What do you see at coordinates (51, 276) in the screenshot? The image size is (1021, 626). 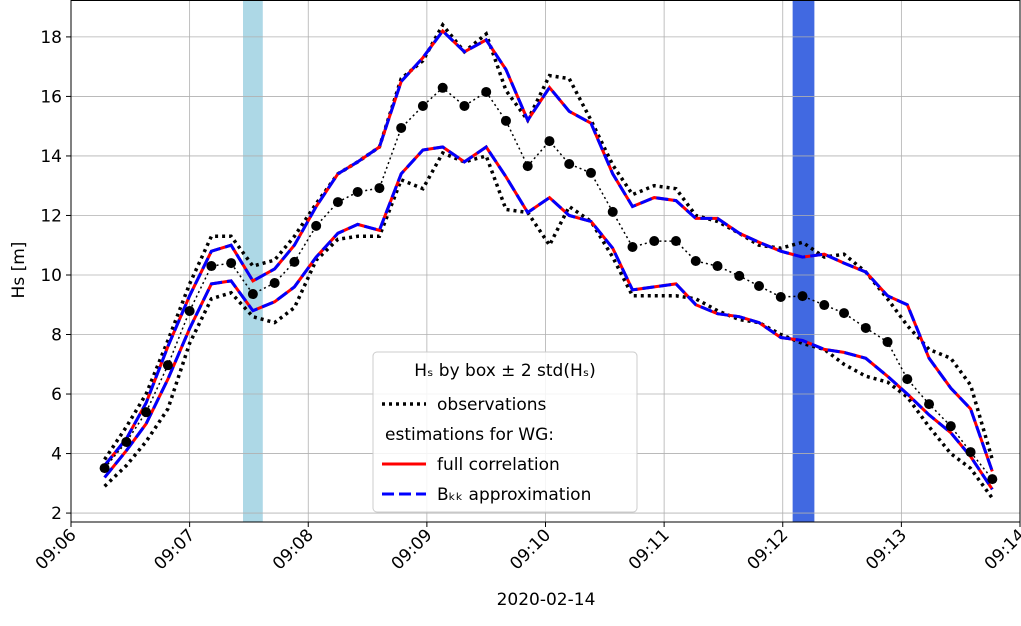 I see `y-tick-label: 10` at bounding box center [51, 276].